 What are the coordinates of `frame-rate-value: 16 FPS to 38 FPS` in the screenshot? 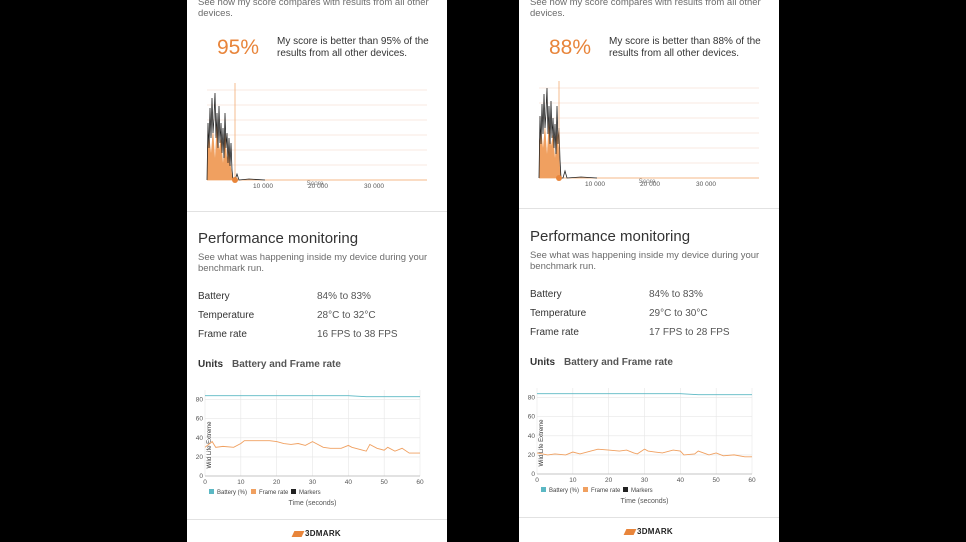 It's located at (357, 334).